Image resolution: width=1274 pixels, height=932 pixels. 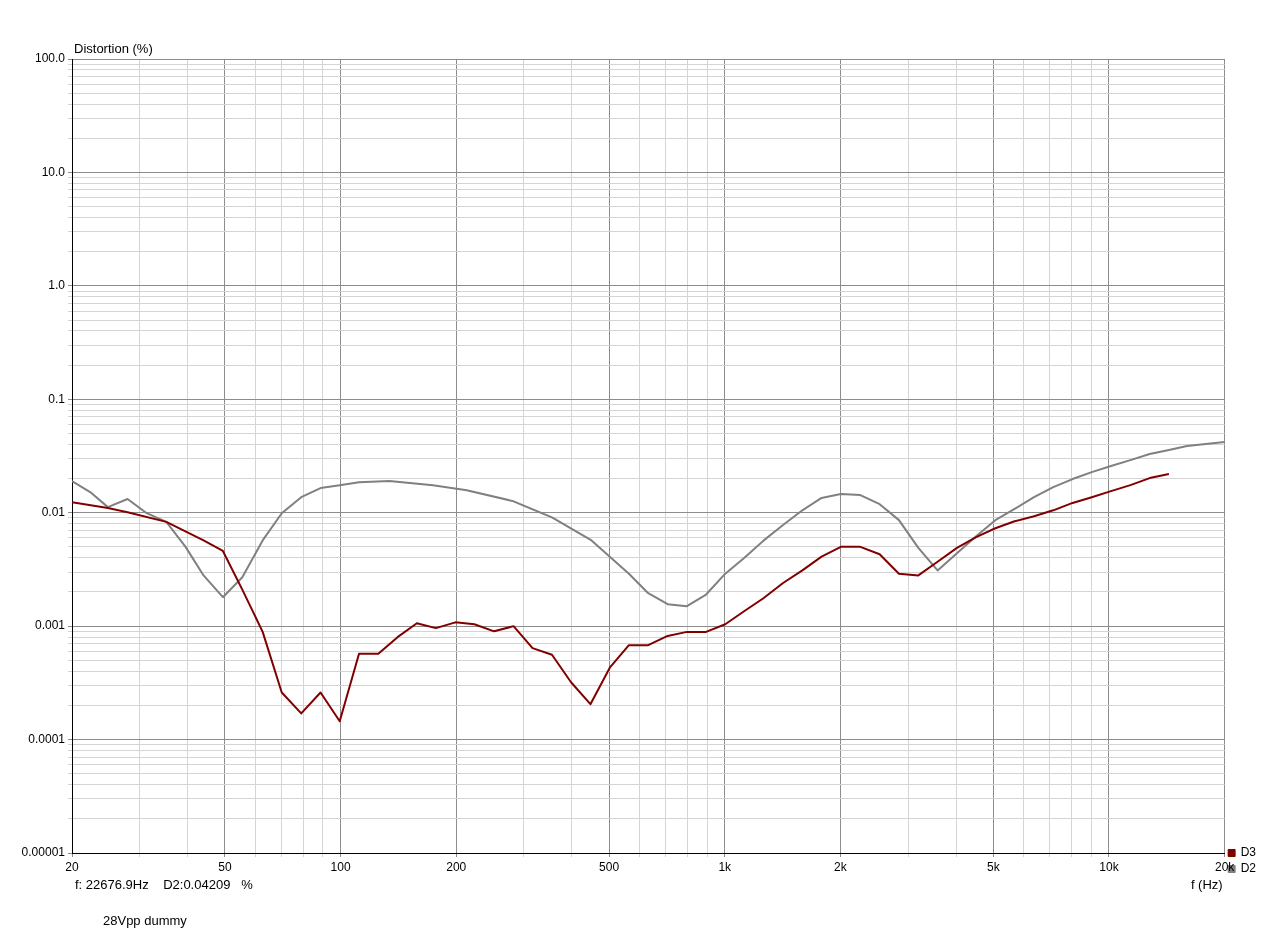 I want to click on x-tick-label: 20k, so click(x=1225, y=866).